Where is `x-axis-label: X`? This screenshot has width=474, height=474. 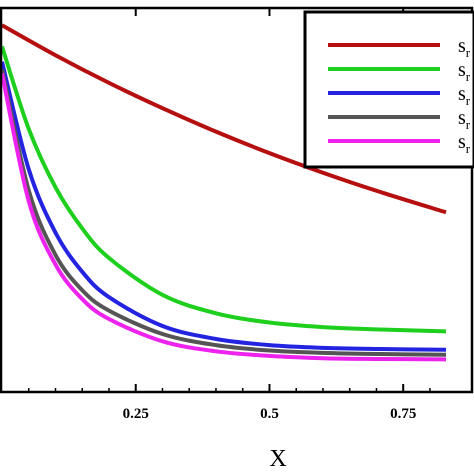 x-axis-label: X is located at coordinates (277, 459).